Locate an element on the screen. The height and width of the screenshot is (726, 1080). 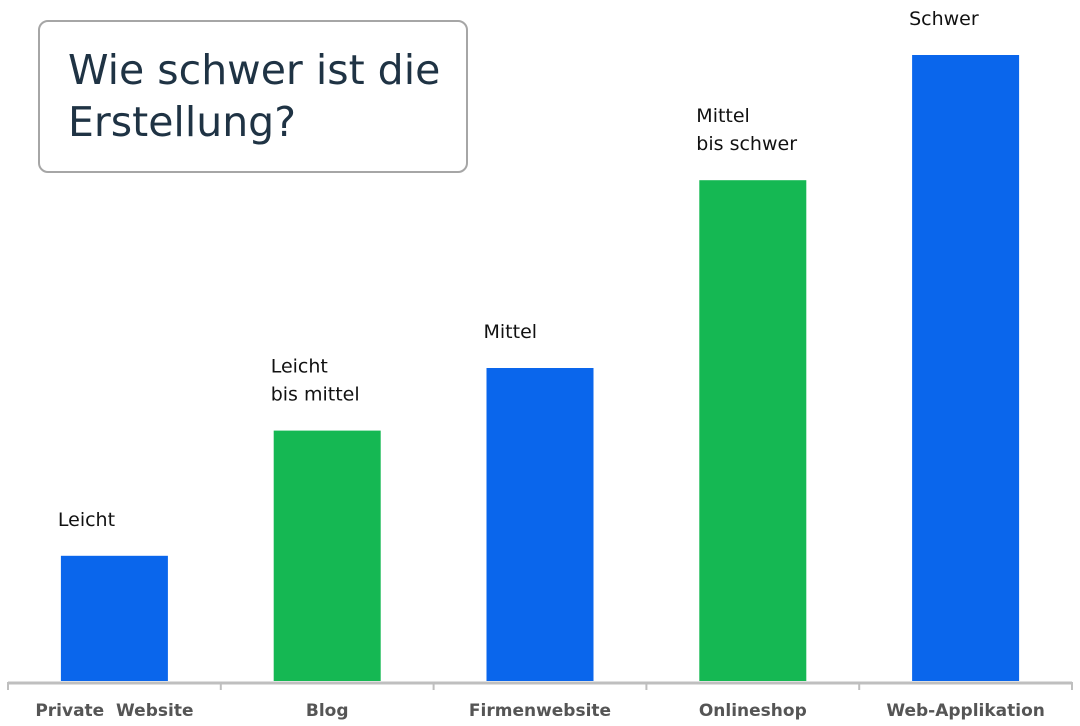
chart-title-box: Wie schwer ist die Erstellung? is located at coordinates (253, 96).